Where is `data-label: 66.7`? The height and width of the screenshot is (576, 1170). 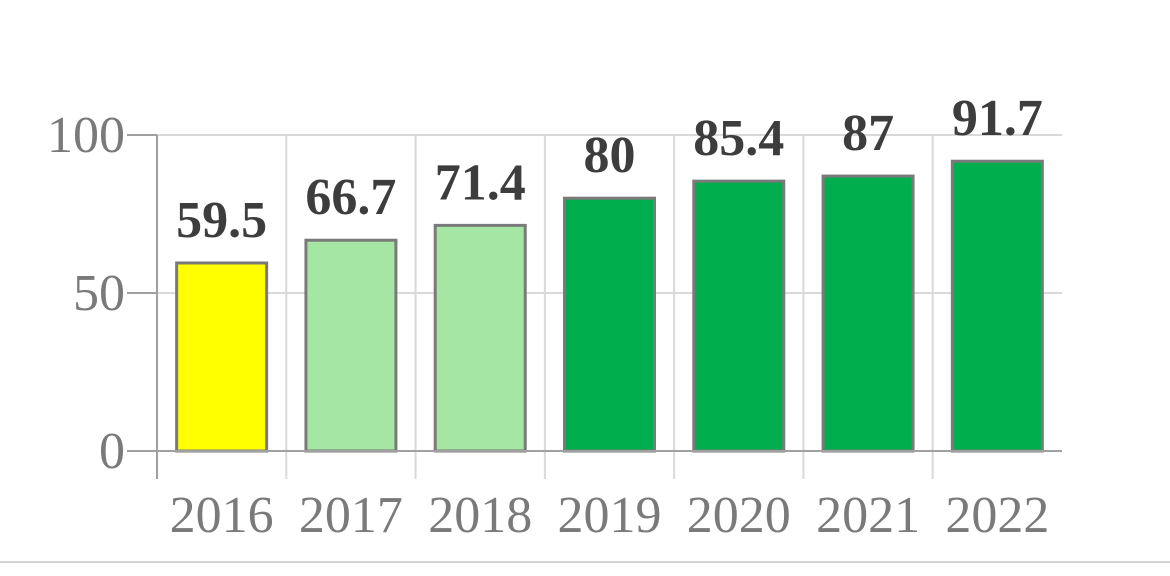
data-label: 66.7 is located at coordinates (350, 197).